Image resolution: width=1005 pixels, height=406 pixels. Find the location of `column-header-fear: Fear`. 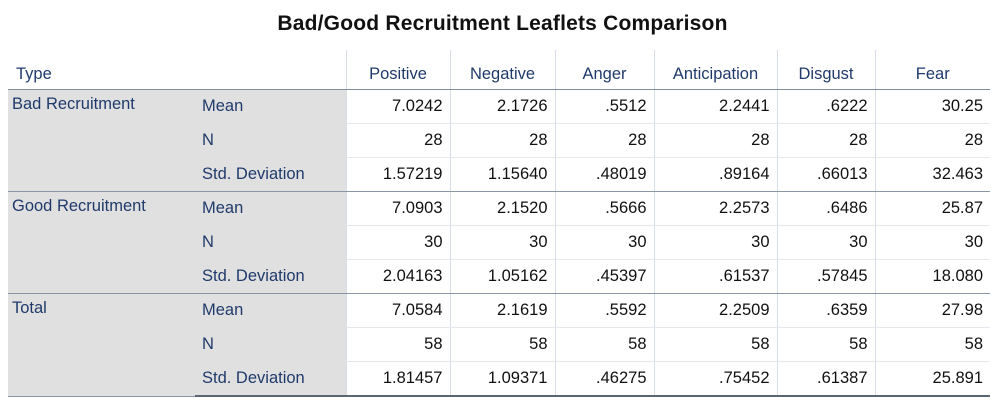

column-header-fear: Fear is located at coordinates (932, 70).